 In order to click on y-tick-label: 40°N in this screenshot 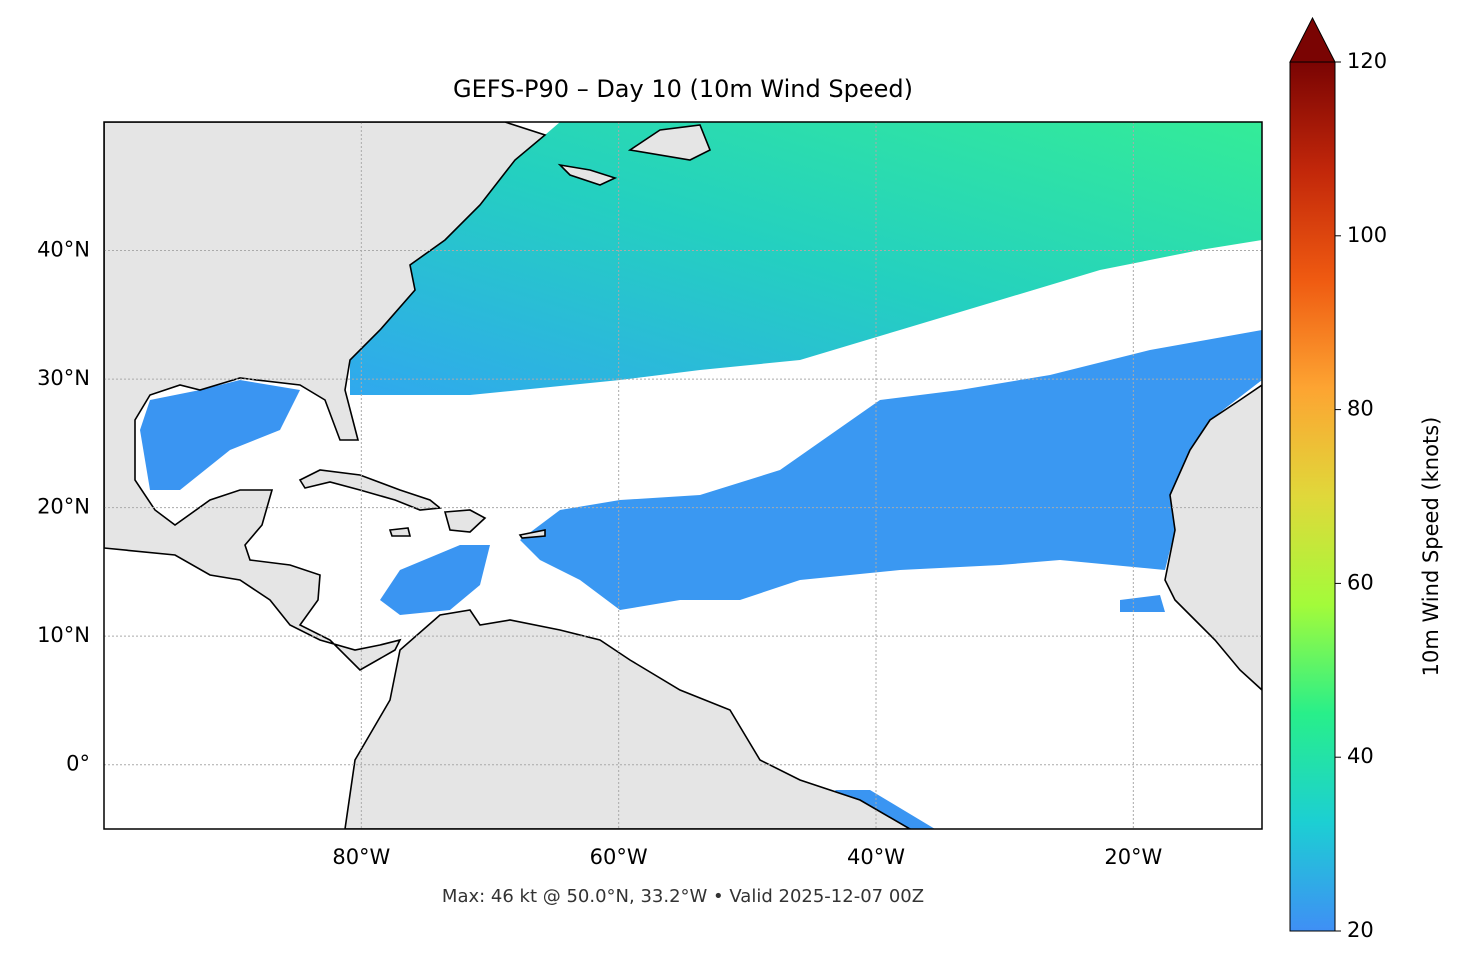, I will do `click(63, 250)`.